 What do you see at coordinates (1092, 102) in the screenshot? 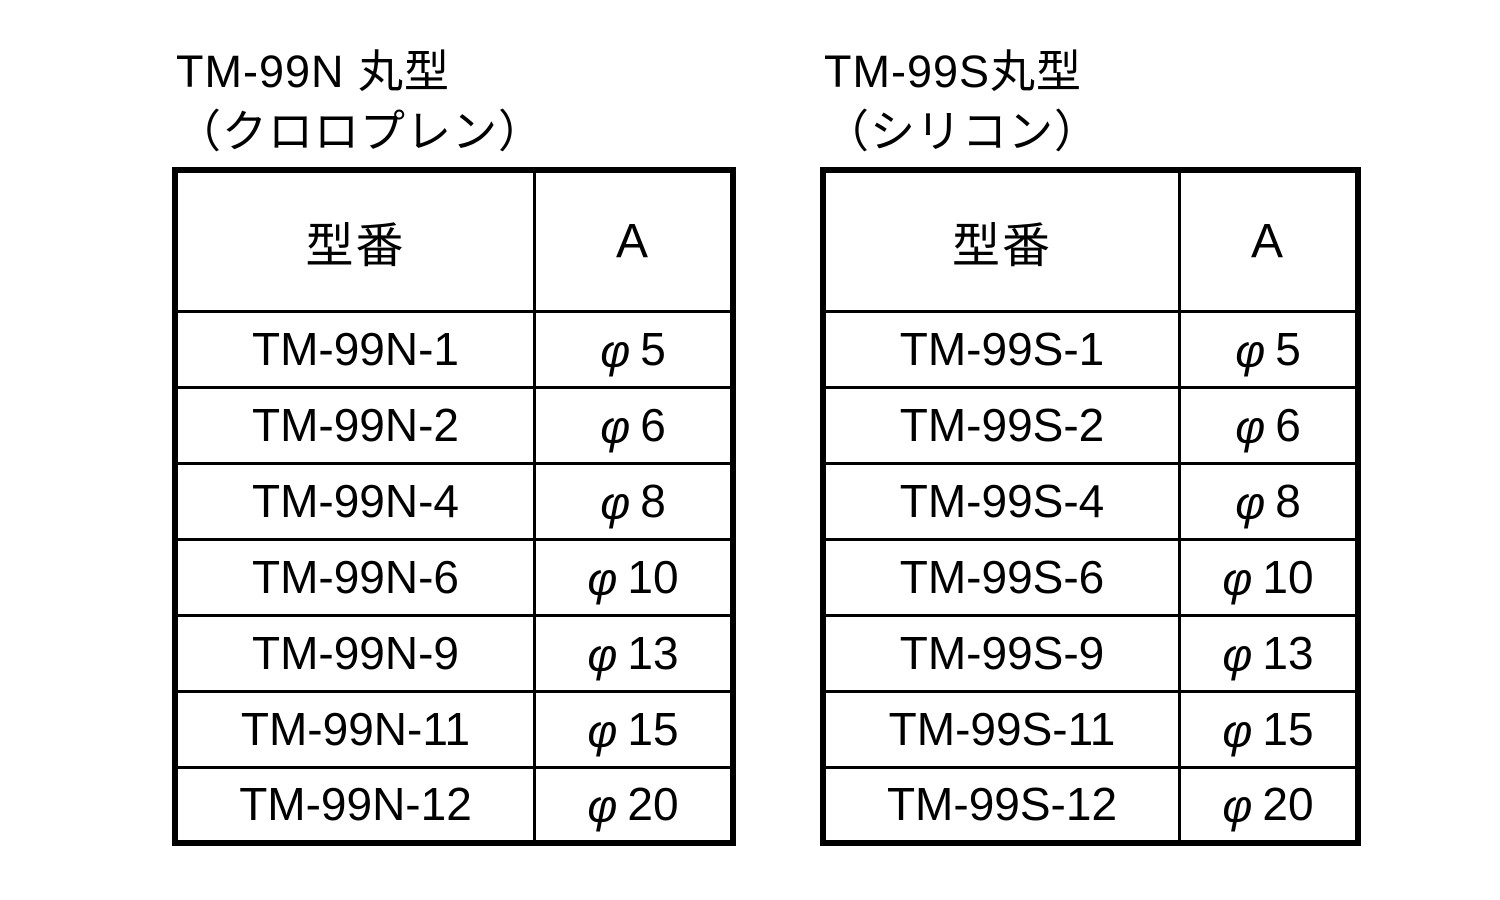
I see `table-title: TM-99S丸型 （シリコン）` at bounding box center [1092, 102].